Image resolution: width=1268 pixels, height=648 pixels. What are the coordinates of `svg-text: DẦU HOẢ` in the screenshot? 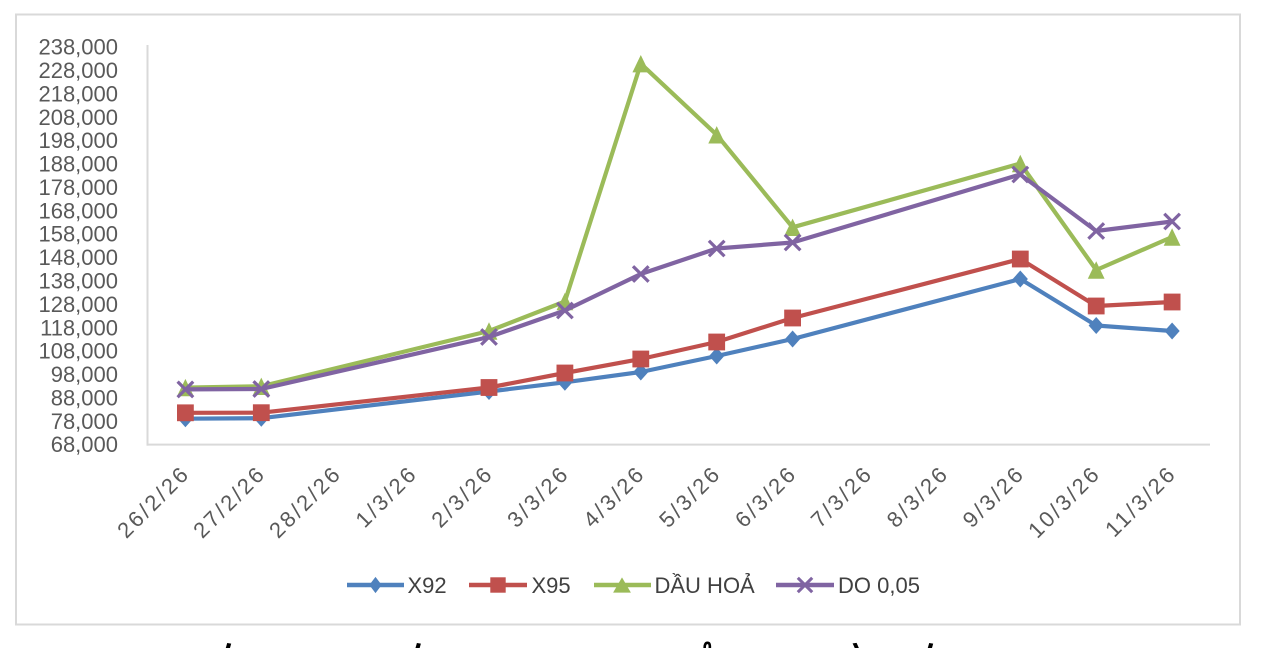 It's located at (705, 585).